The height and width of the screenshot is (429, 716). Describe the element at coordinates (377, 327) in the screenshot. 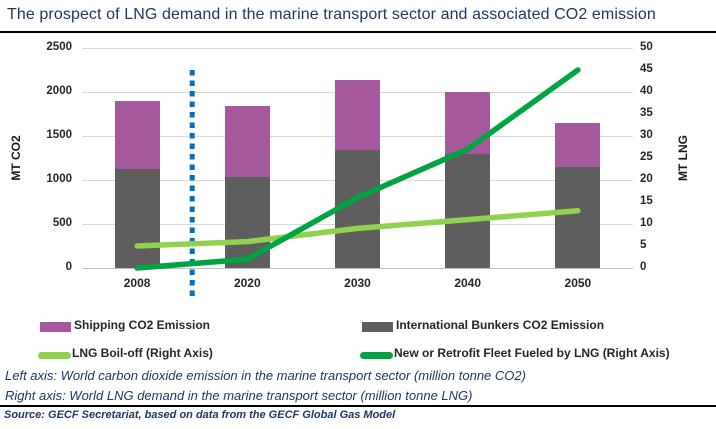

I see `bunkers-swatch` at that location.